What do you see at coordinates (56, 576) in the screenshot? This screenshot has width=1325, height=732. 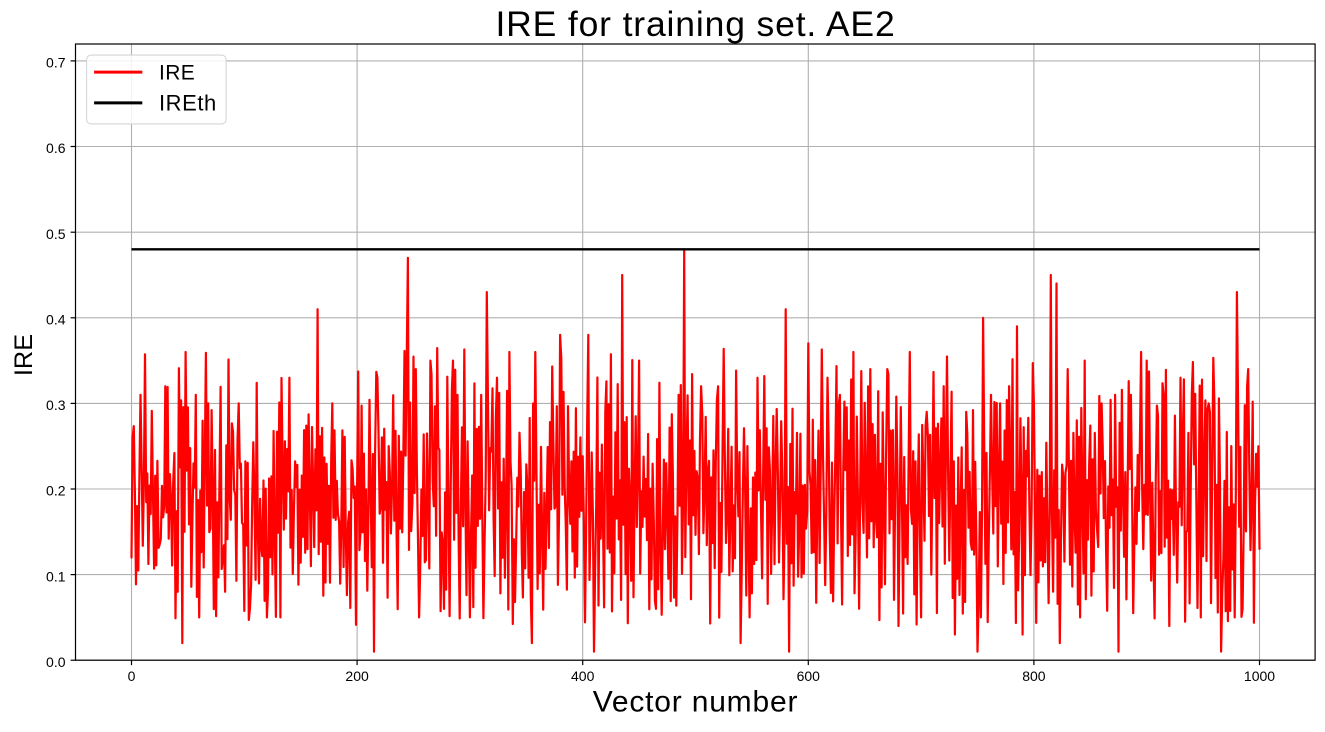 I see `svg-text: 0.1` at bounding box center [56, 576].